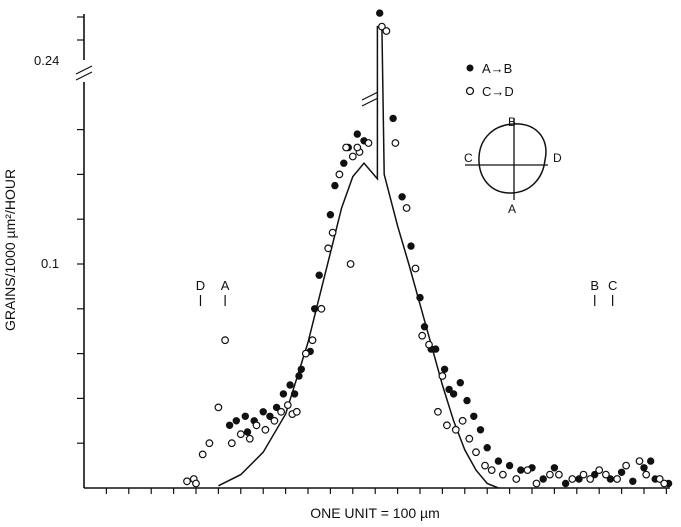 The height and width of the screenshot is (527, 681). What do you see at coordinates (468, 158) in the screenshot?
I see `inset-label-left: C` at bounding box center [468, 158].